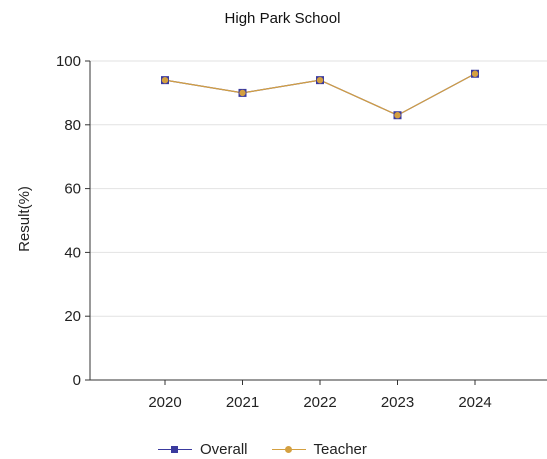 The image size is (547, 459). What do you see at coordinates (72, 189) in the screenshot?
I see `y-tick-label: 60` at bounding box center [72, 189].